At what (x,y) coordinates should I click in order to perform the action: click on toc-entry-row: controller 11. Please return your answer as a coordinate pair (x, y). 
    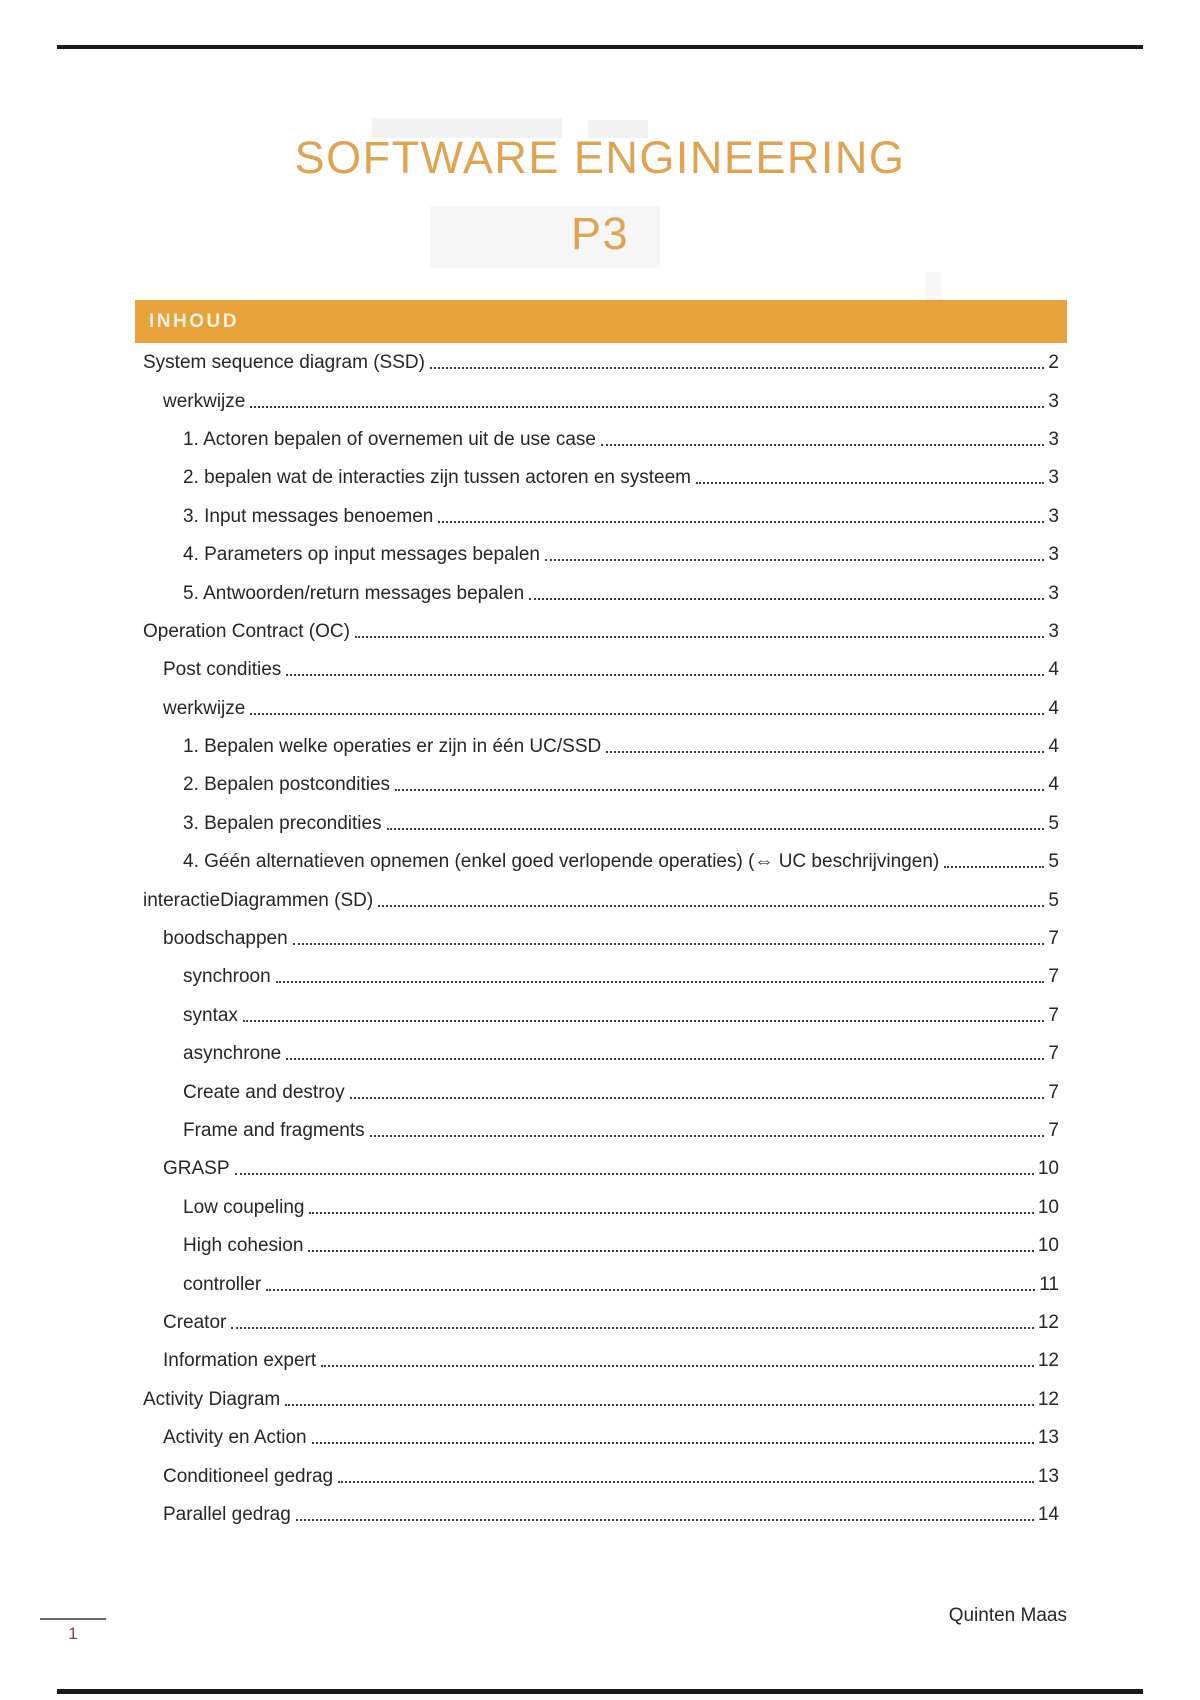
    Looking at the image, I should click on (605, 1284).